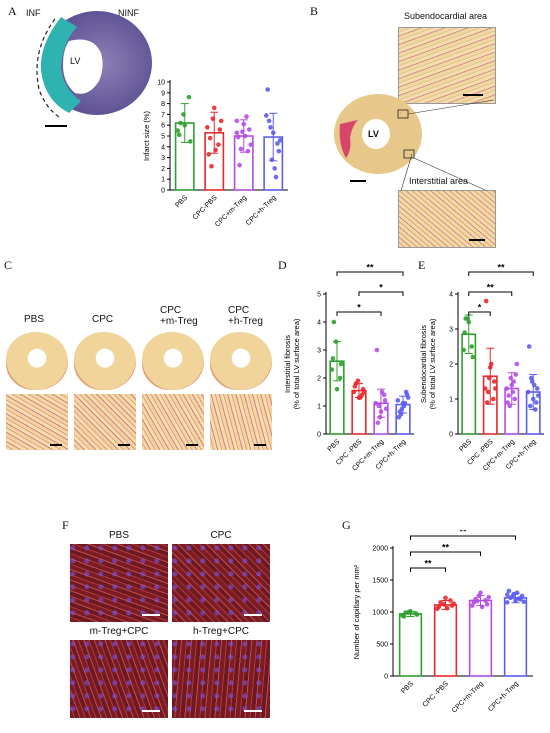 This screenshot has width=550, height=733. Describe the element at coordinates (75, 61) in the screenshot. I see `lv-label-a: LV` at that location.